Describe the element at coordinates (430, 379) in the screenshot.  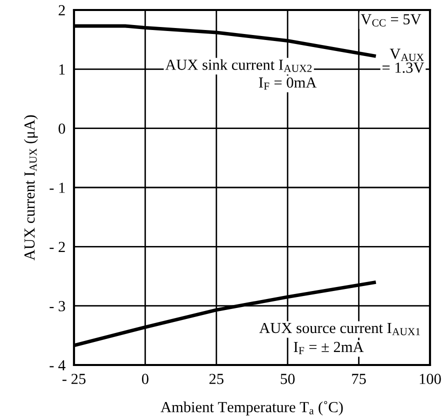
I see `x-tick-label: 100` at that location.